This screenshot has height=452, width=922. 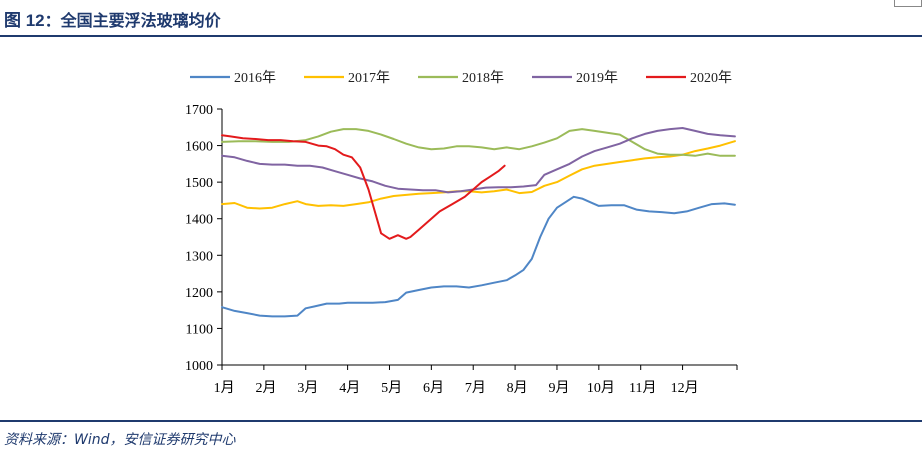 What do you see at coordinates (433, 388) in the screenshot?
I see `x-tick-label: 6月` at bounding box center [433, 388].